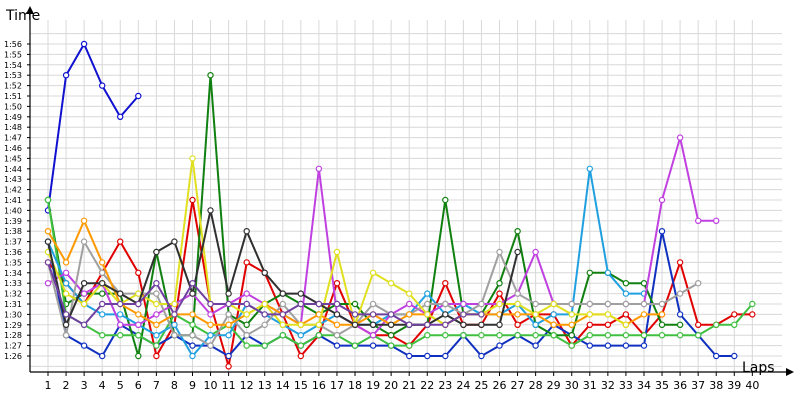  I want to click on y-axis-arrow, so click(30, 10).